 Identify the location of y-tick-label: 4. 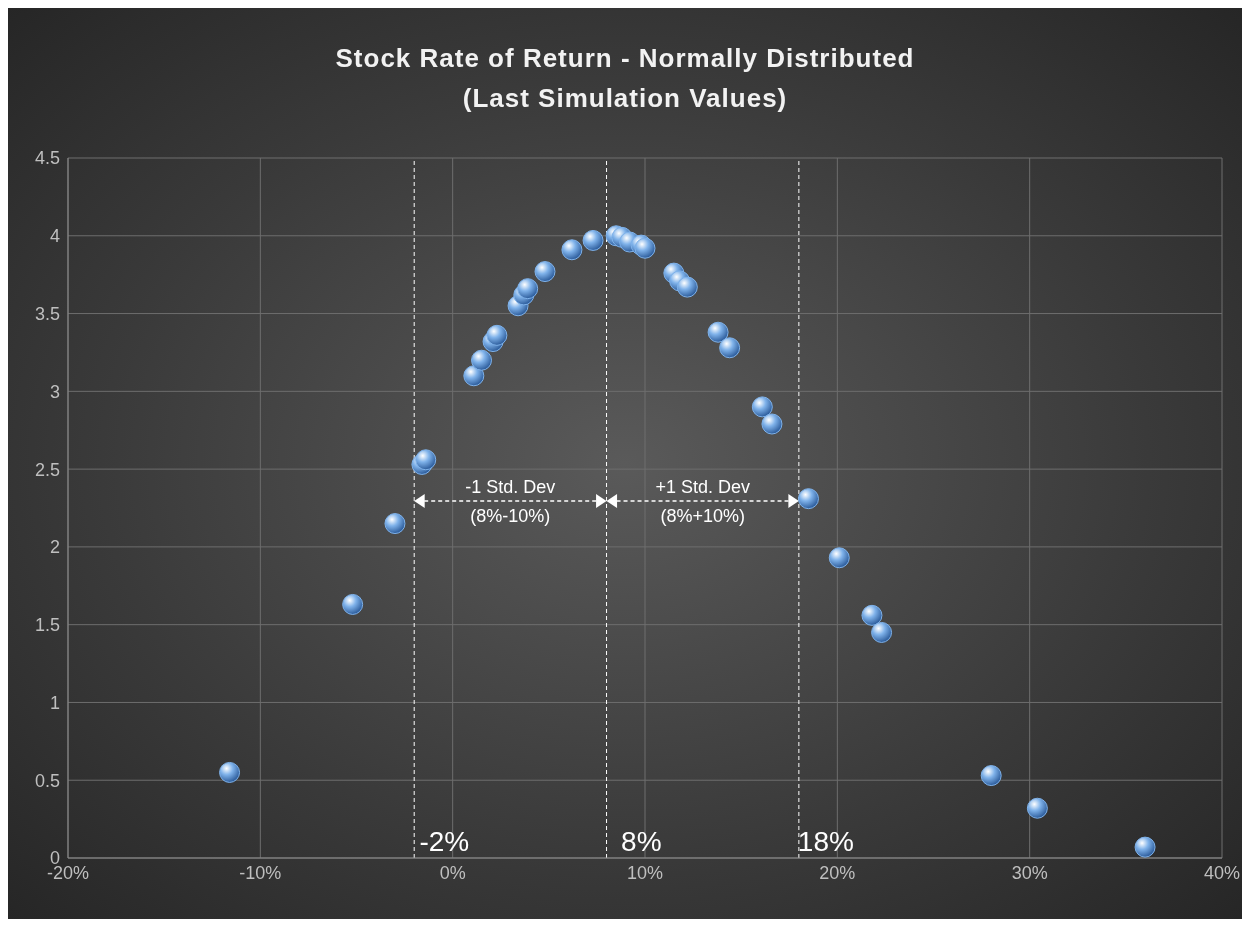
(54, 236).